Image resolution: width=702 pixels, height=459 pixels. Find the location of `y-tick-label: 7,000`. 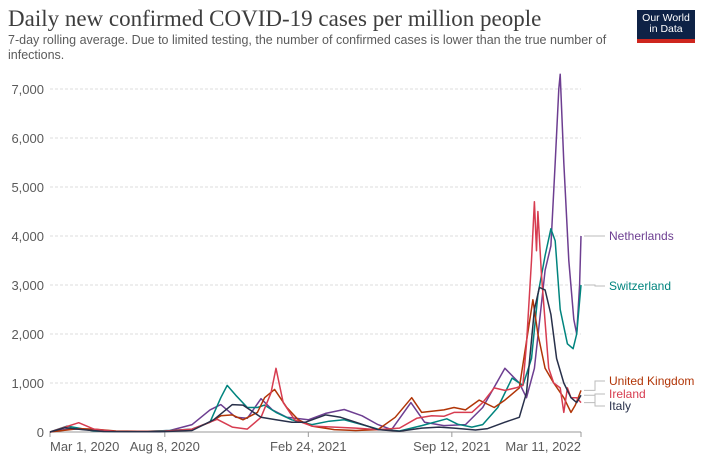

y-tick-label: 7,000 is located at coordinates (27, 89).